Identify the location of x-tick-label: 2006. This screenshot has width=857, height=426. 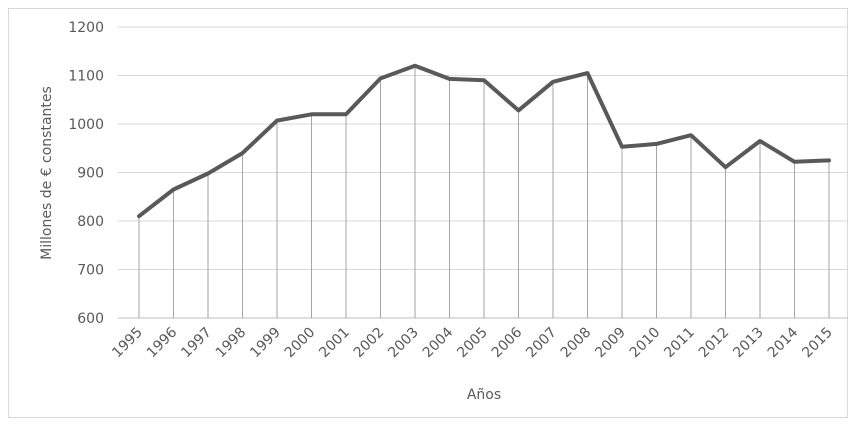
(507, 342).